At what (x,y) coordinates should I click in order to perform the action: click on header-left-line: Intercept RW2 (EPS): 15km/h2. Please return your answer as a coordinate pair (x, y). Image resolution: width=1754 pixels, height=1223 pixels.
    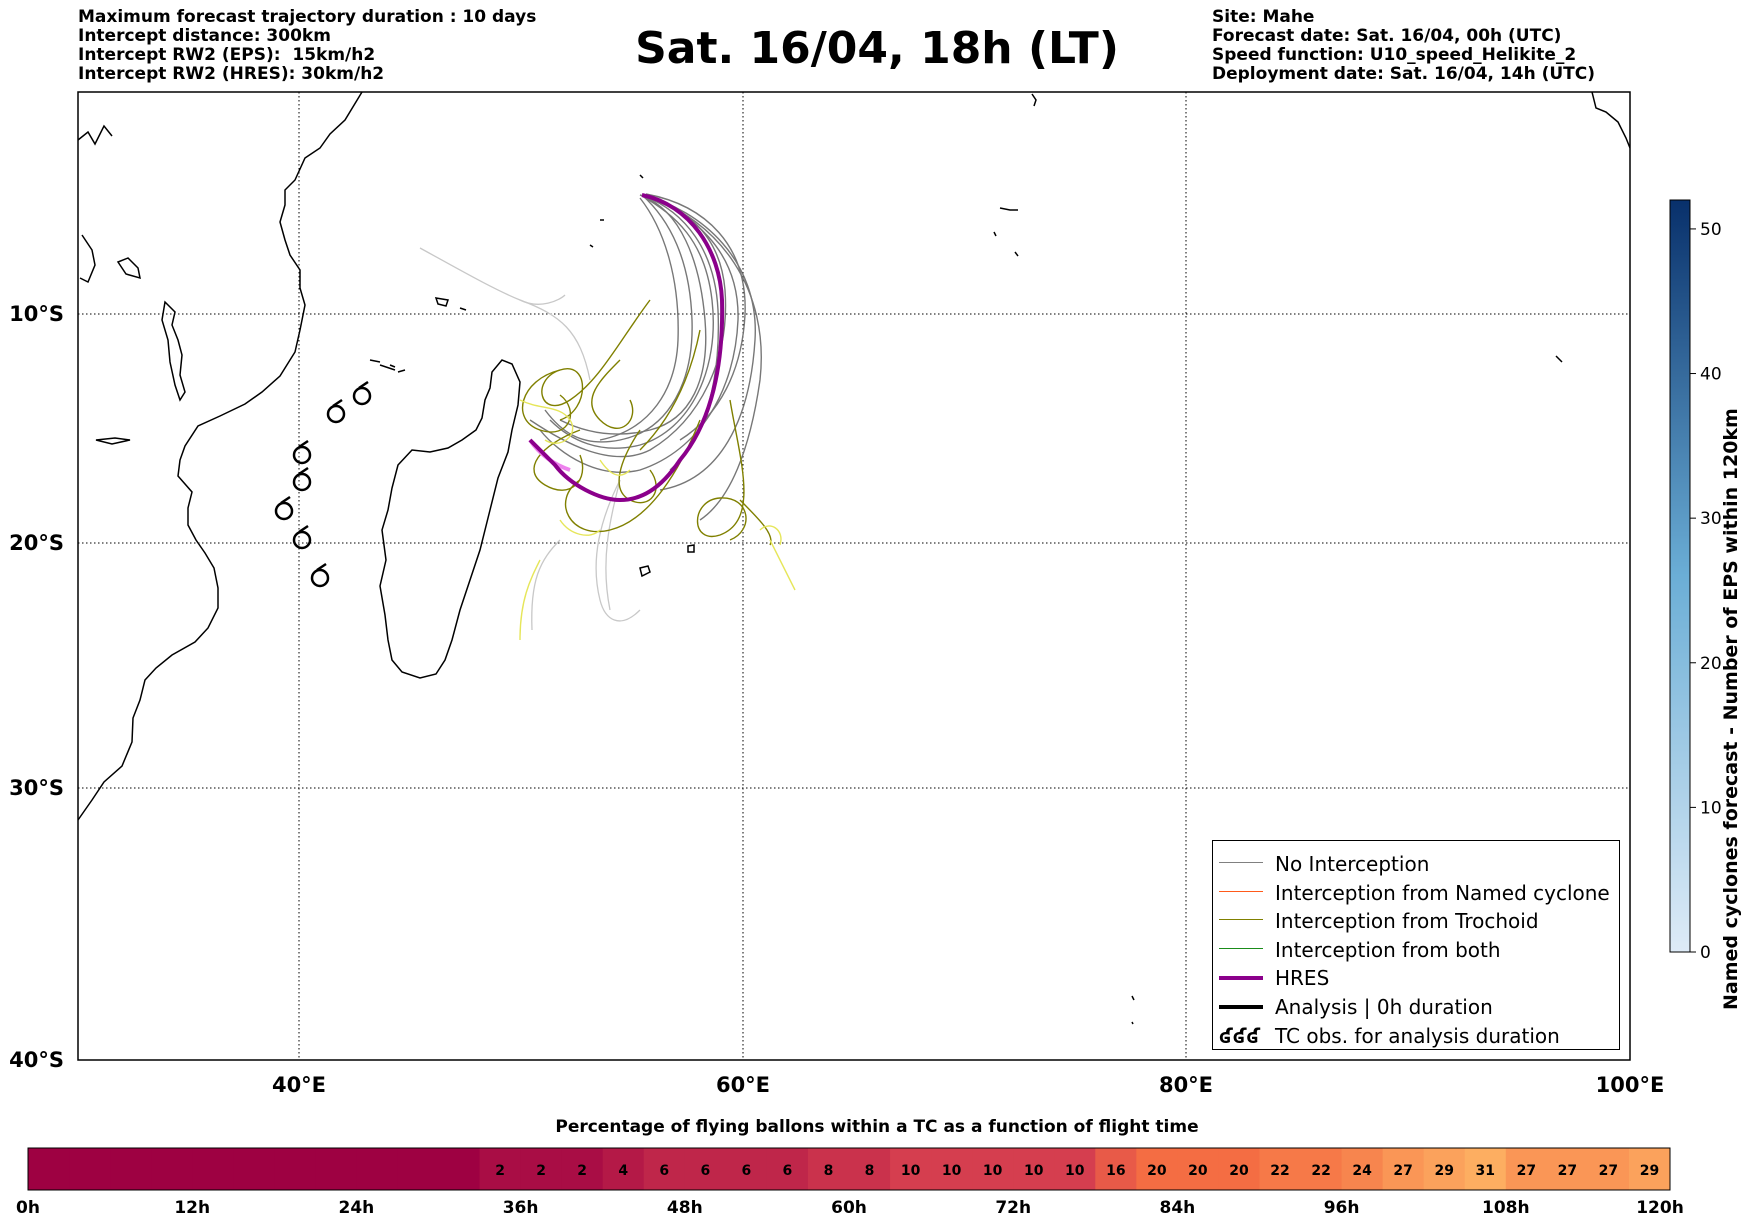
    Looking at the image, I should click on (227, 55).